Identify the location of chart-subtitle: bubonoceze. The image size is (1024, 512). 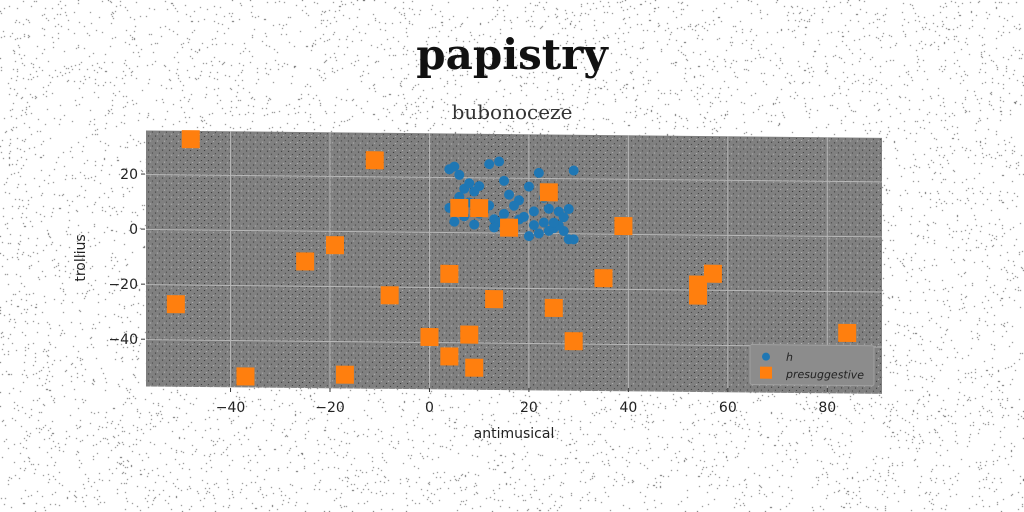
(512, 112).